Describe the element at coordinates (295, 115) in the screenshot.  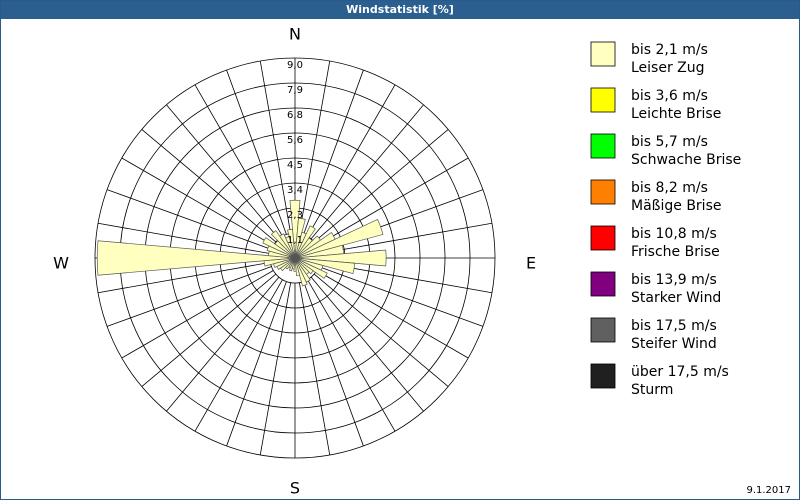
I see `r-tick-label: 6,8` at that location.